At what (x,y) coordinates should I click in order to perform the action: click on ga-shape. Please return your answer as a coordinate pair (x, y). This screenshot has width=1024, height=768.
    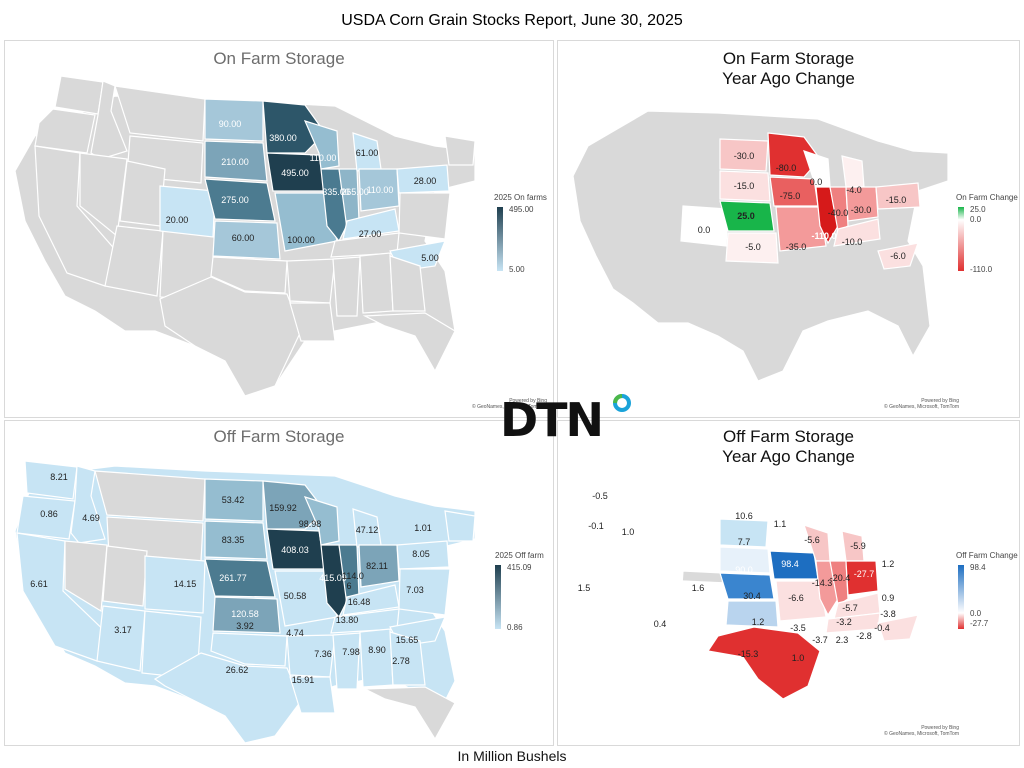
    Looking at the image, I should click on (407, 658).